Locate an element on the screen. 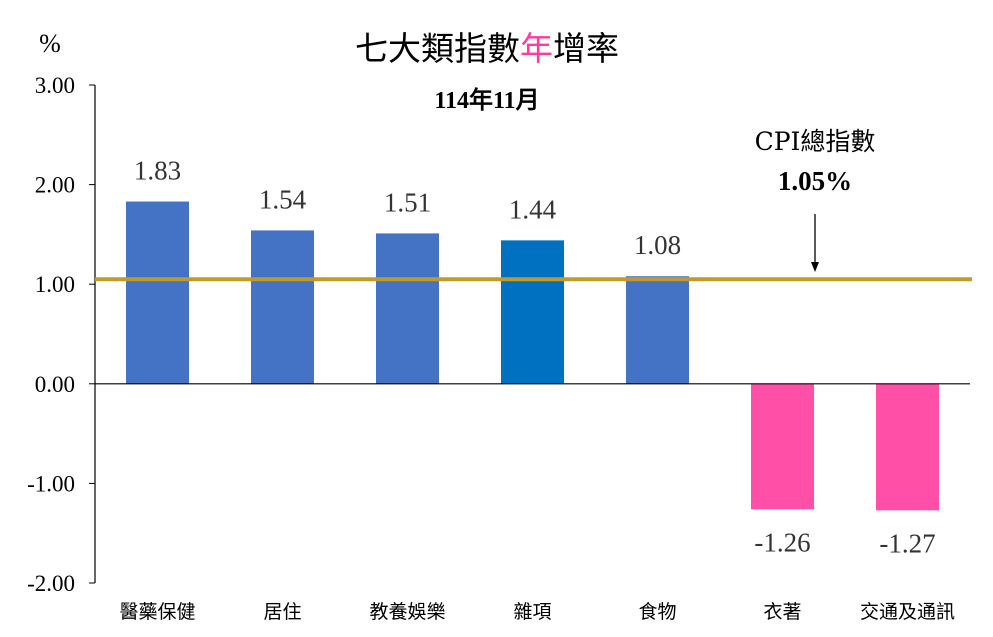 The height and width of the screenshot is (637, 993). cpi-annotation-arrowhead is located at coordinates (815, 267).